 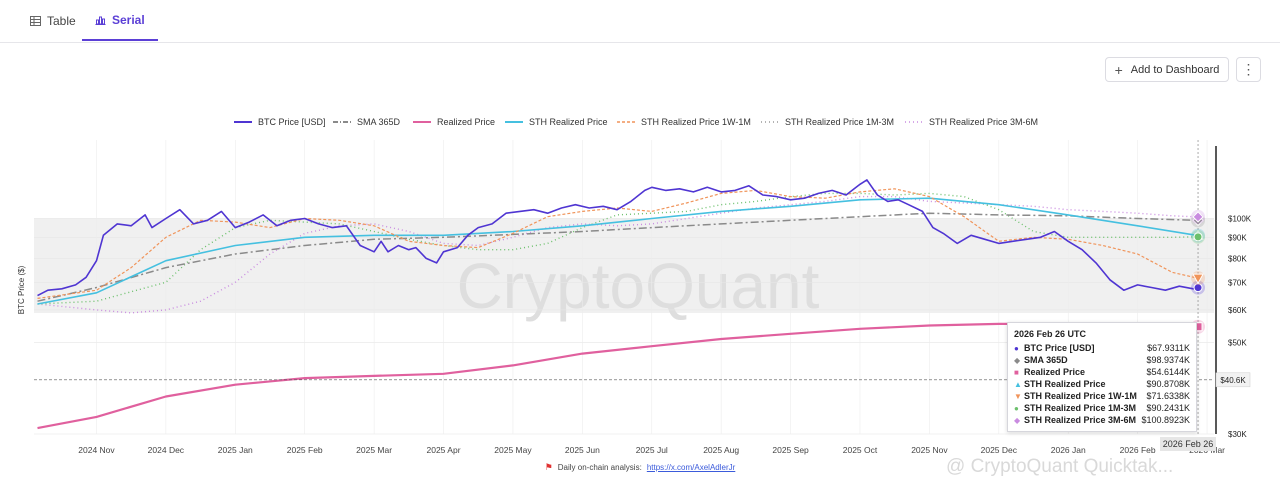 I want to click on more-options-button: ⋮, so click(x=1248, y=69).